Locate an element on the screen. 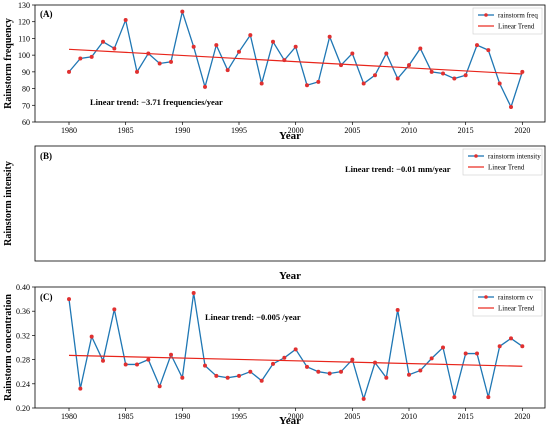  y-axis-title: Rainstorm intensity is located at coordinates (8, 203).